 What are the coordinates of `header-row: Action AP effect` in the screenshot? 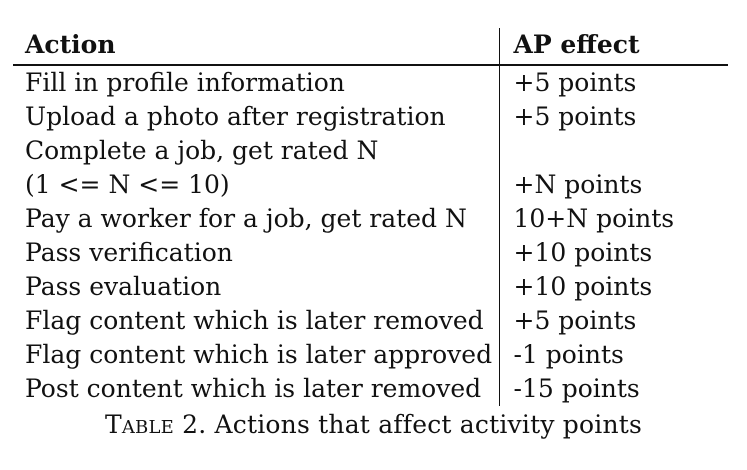 It's located at (370, 47).